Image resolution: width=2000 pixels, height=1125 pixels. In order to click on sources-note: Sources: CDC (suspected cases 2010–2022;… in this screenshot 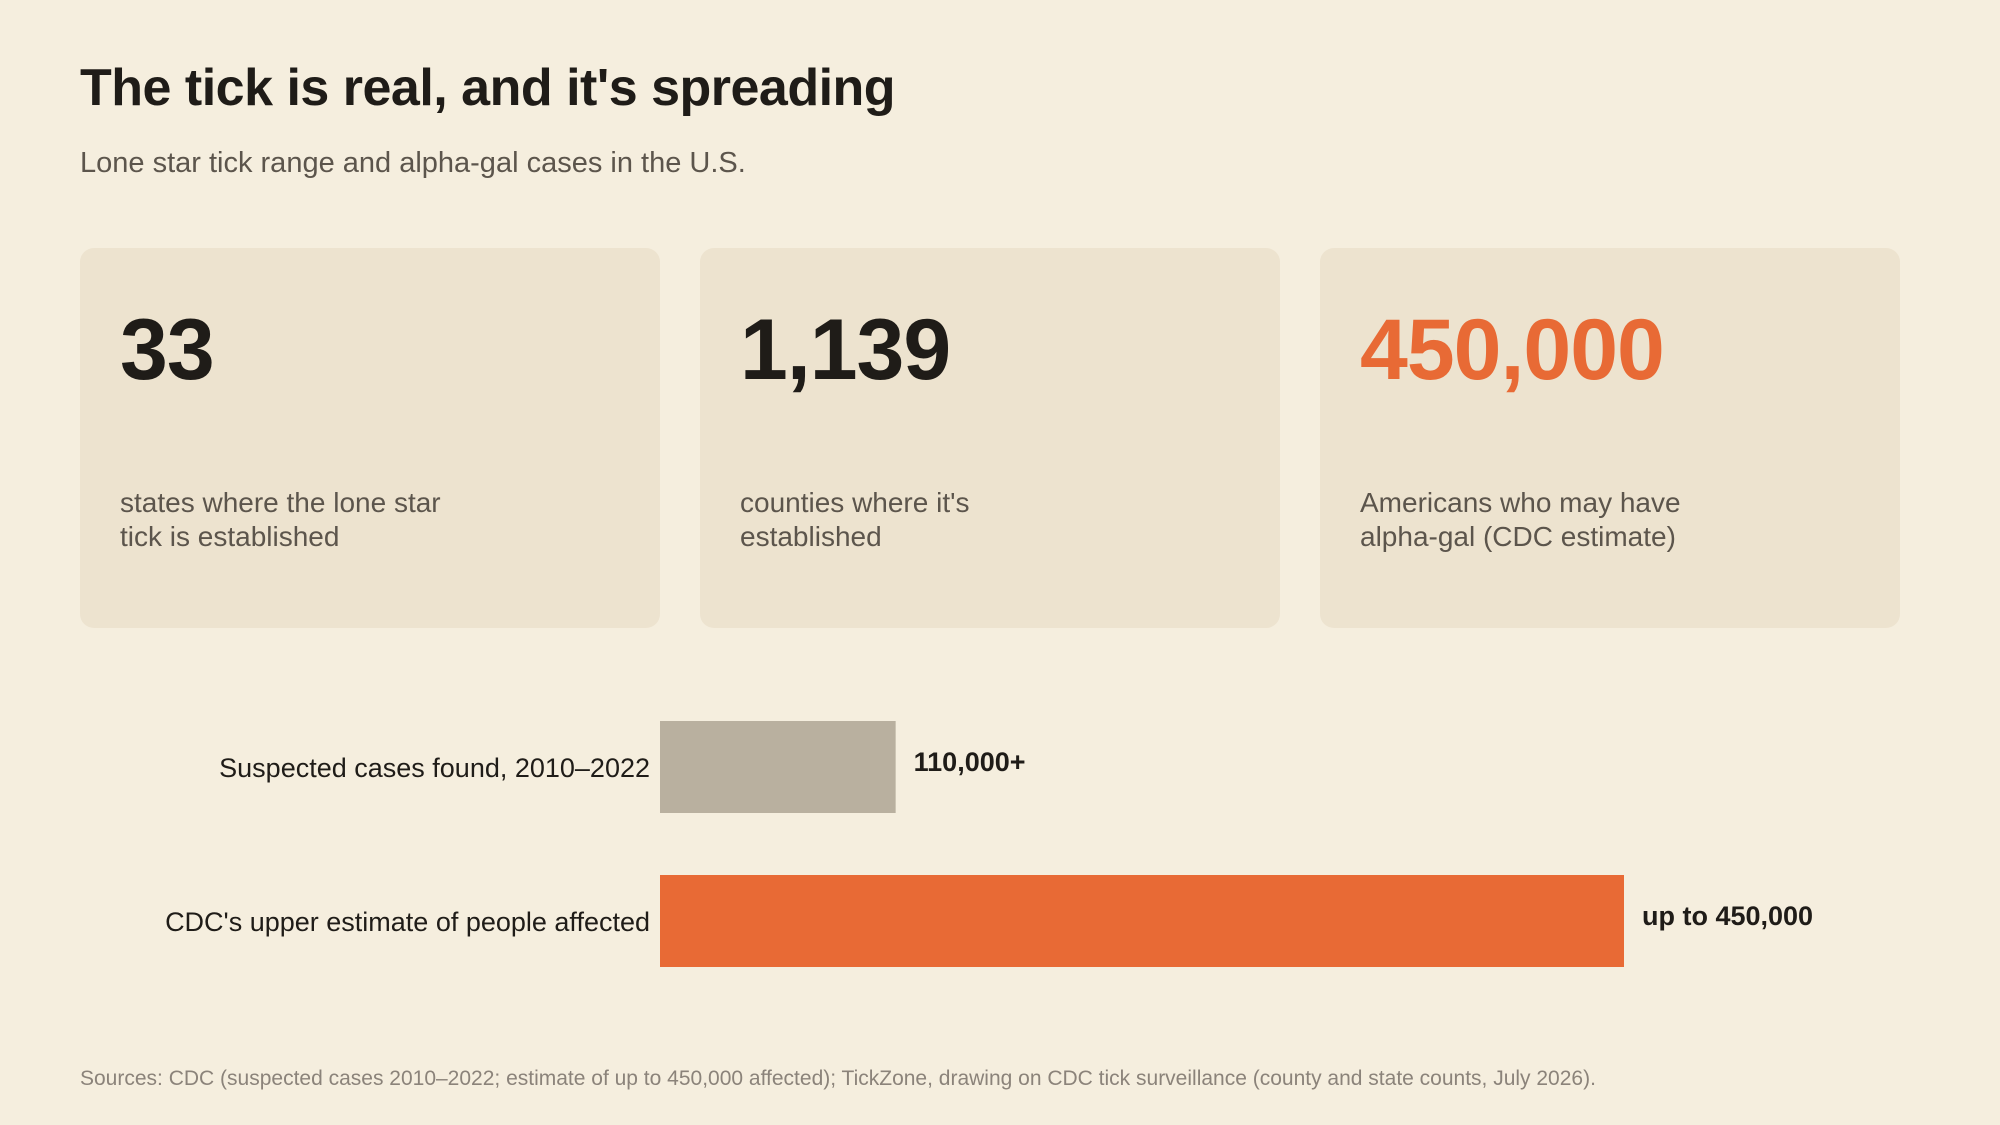, I will do `click(838, 1078)`.